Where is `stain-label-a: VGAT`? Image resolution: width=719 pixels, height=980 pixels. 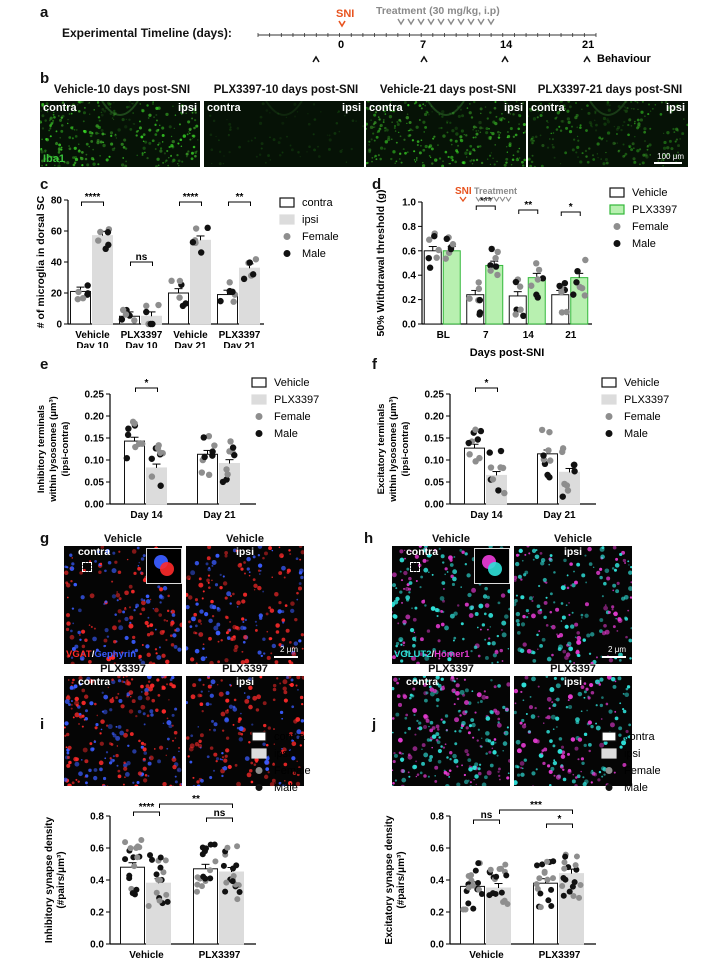
stain-label-a: VGAT is located at coordinates (79, 654).